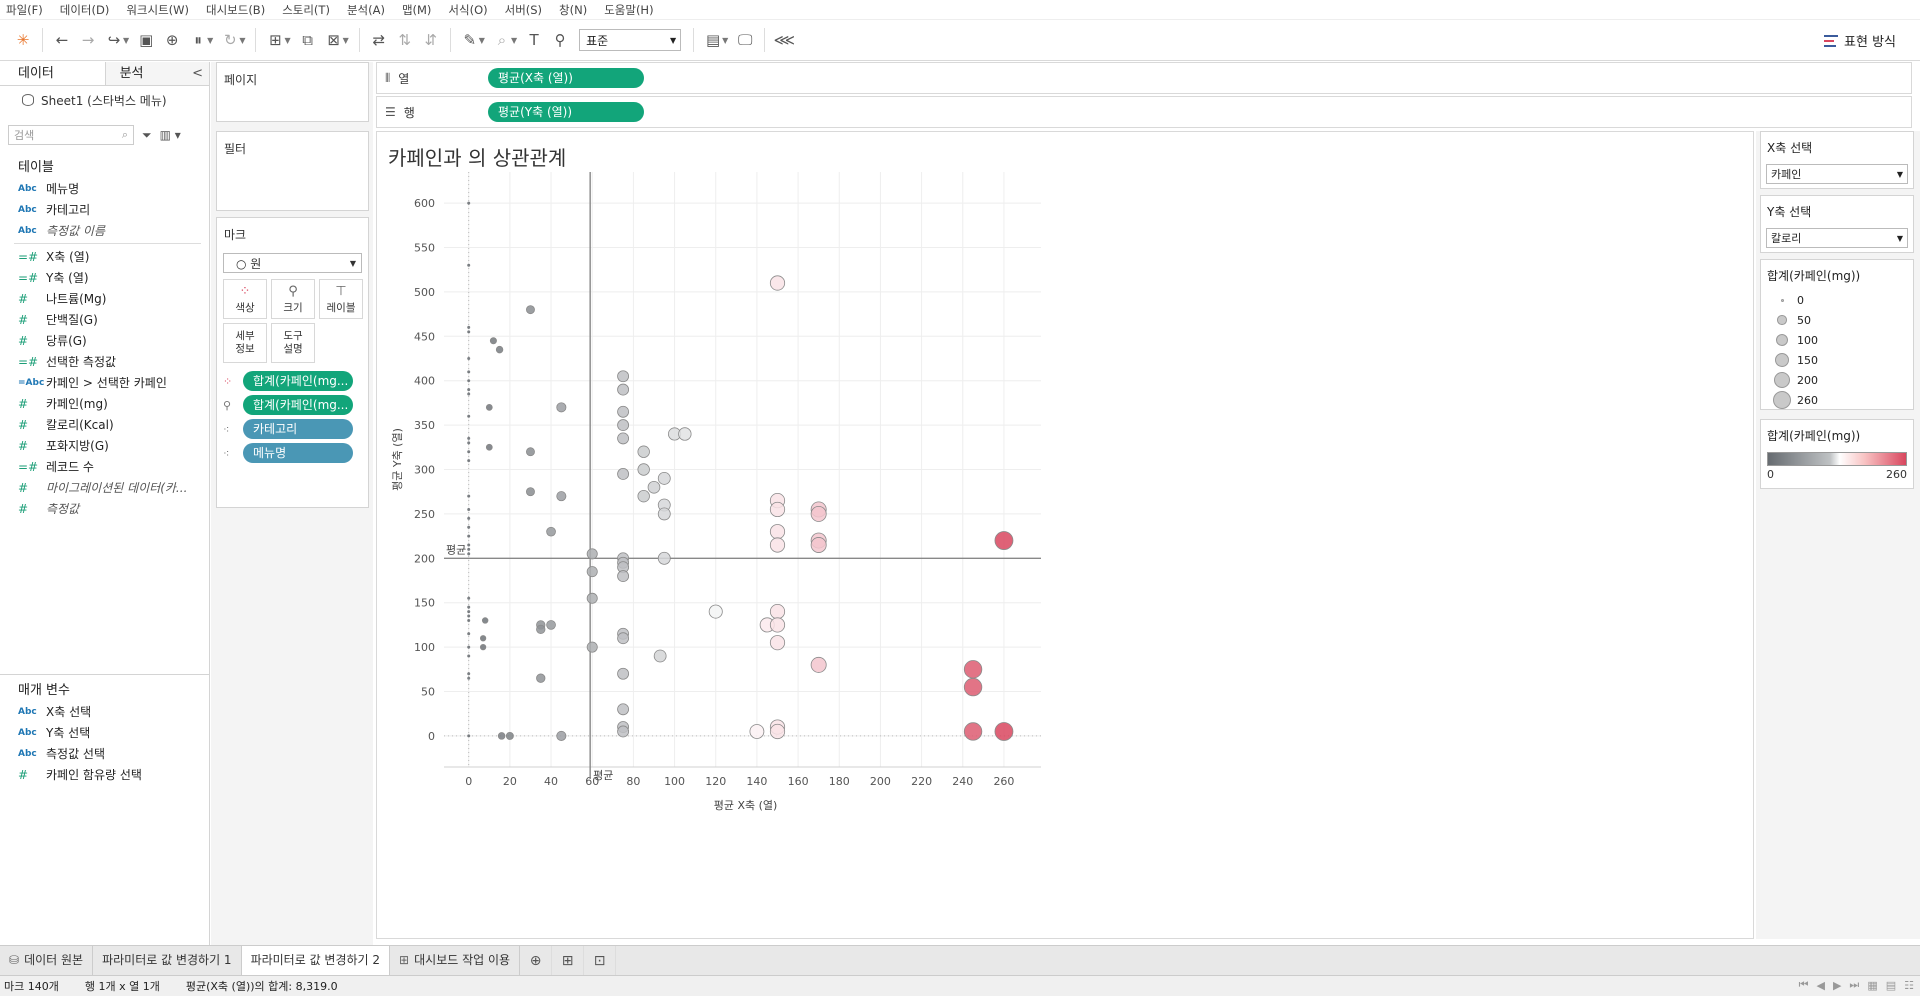 This screenshot has height=996, width=1920. What do you see at coordinates (104, 445) in the screenshot?
I see `field-item: # 포화지방(G)` at bounding box center [104, 445].